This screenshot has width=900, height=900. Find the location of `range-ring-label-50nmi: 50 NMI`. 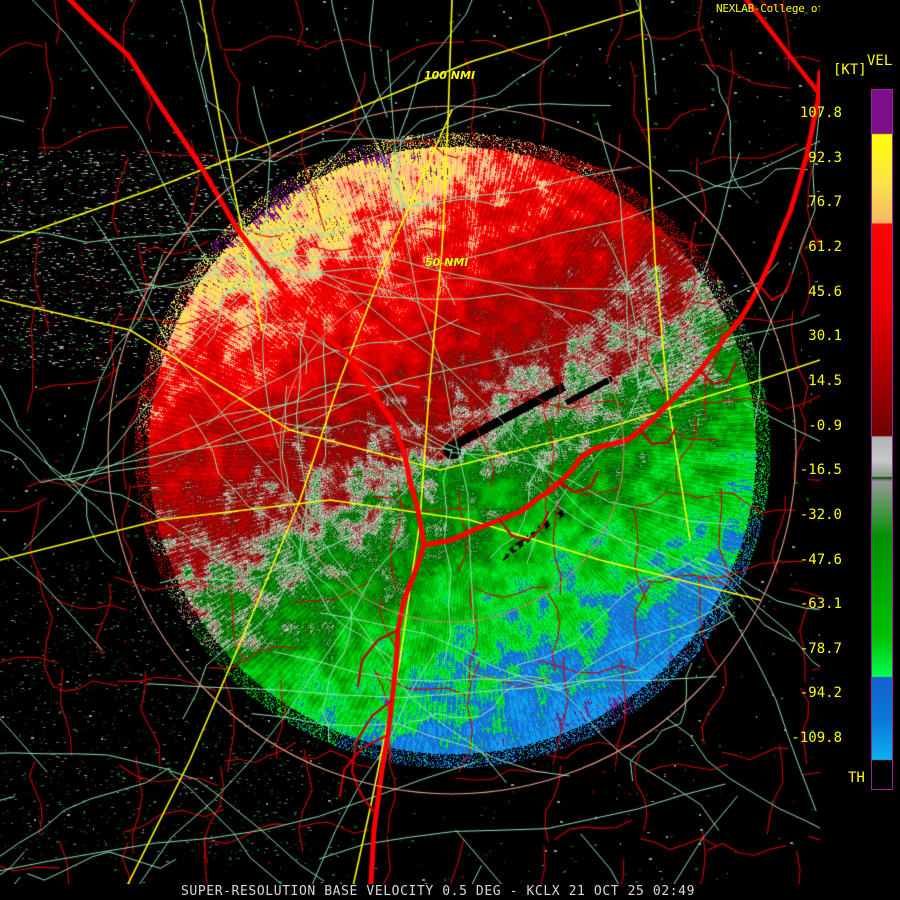

range-ring-label-50nmi: 50 NMI is located at coordinates (447, 262).